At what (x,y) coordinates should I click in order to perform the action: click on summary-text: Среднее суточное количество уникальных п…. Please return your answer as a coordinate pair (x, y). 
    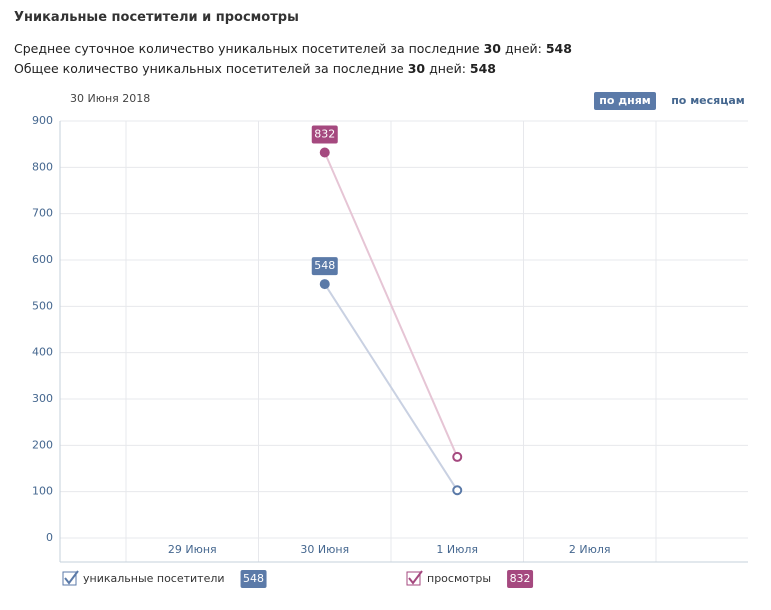
    Looking at the image, I should click on (247, 48).